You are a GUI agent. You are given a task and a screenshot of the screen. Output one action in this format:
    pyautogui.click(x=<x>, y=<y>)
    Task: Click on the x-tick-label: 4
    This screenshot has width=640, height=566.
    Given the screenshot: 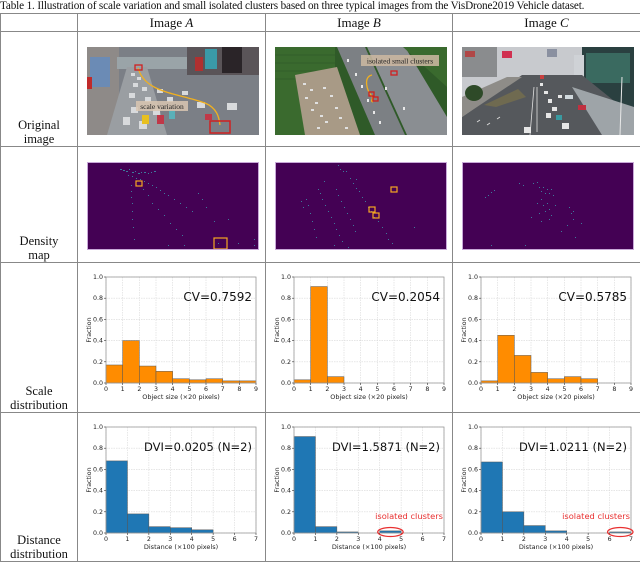 What is the action you would take?
    pyautogui.click(x=192, y=539)
    